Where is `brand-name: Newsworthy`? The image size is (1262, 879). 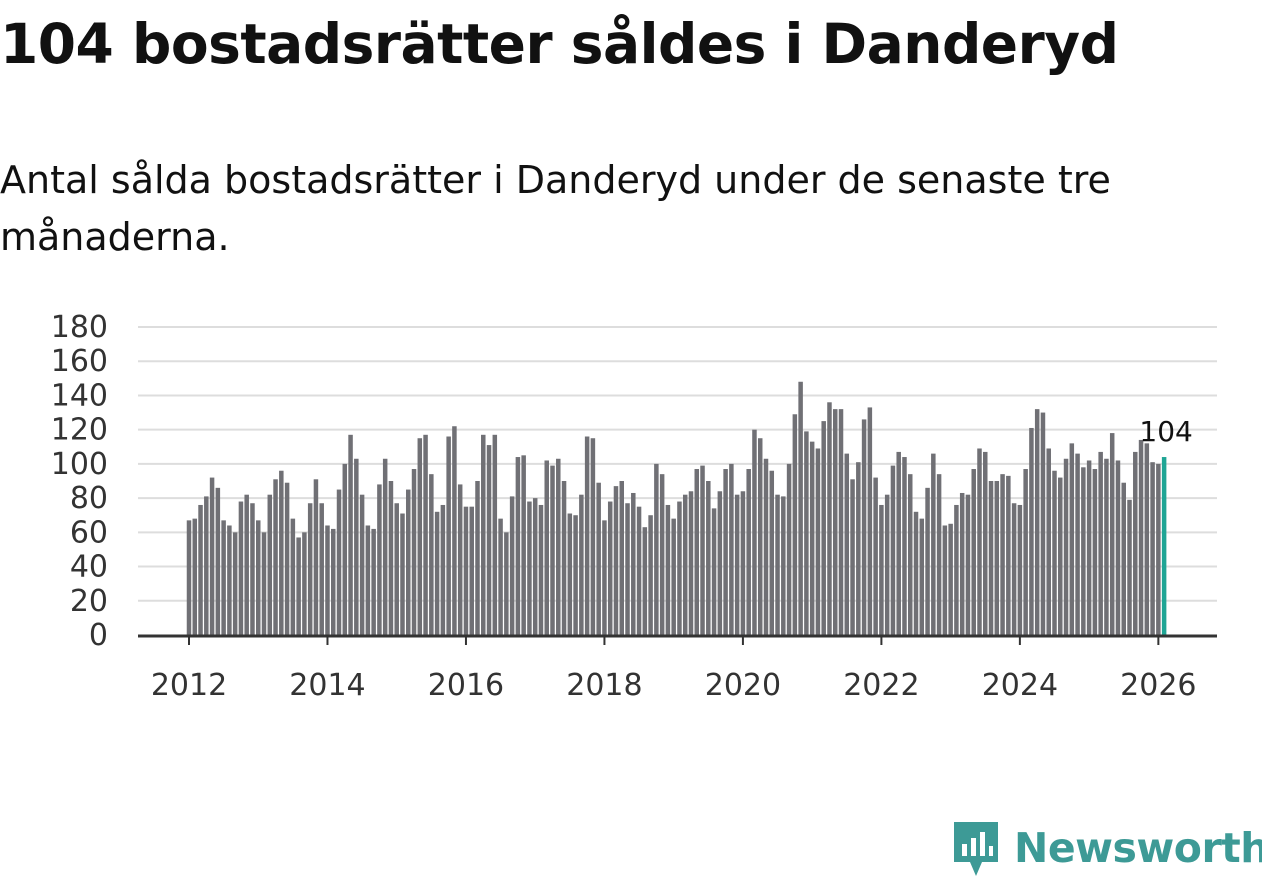
brand-name: Newsworthy is located at coordinates (1138, 848).